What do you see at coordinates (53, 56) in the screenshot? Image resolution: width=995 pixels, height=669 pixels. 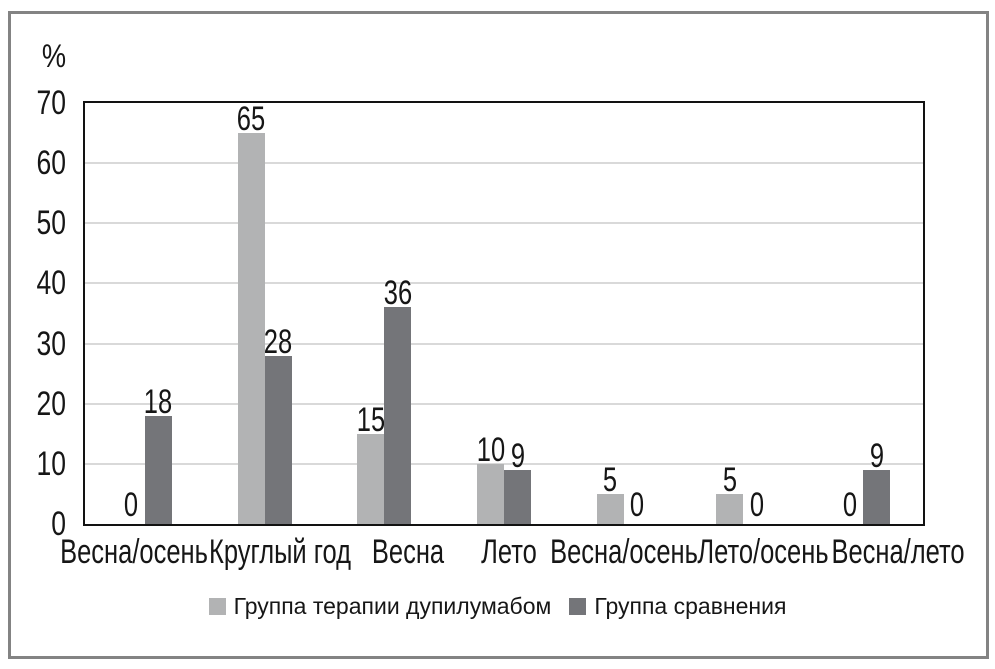 I see `y-axis-unit-label: %` at bounding box center [53, 56].